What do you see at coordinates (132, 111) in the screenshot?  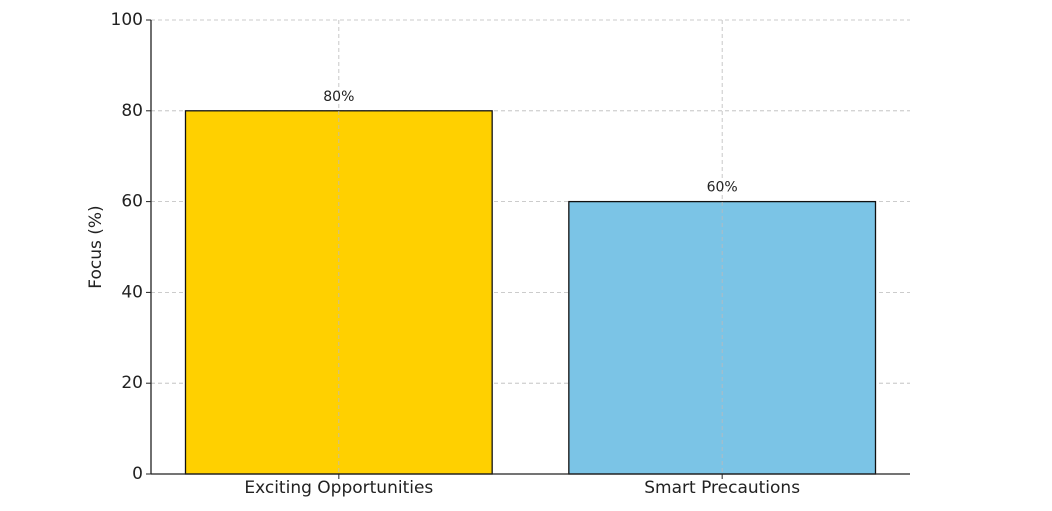 I see `y-tick-label: 80` at bounding box center [132, 111].